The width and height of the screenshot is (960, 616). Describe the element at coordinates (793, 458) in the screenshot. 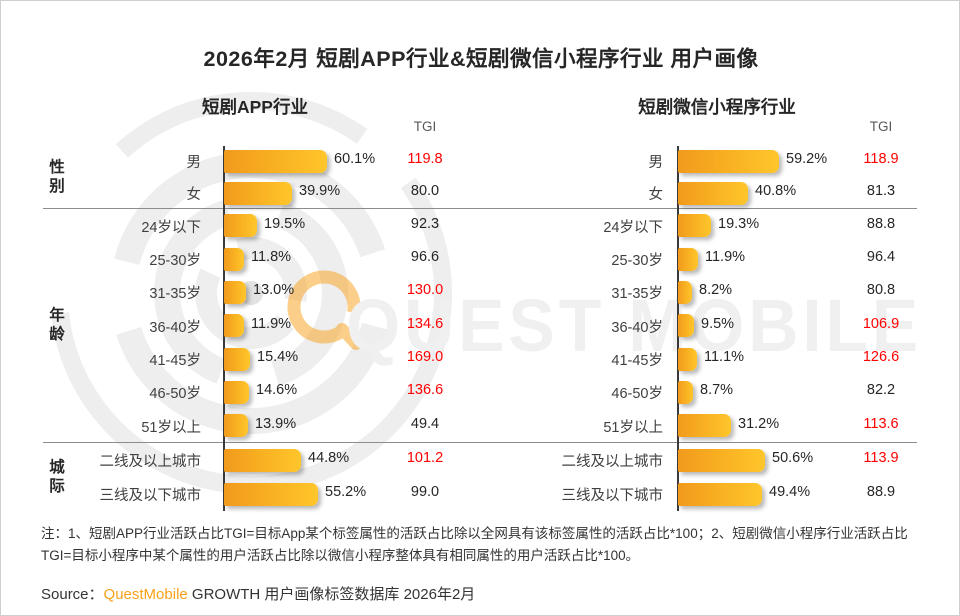

I see `bar-value-label: 50.6%` at that location.